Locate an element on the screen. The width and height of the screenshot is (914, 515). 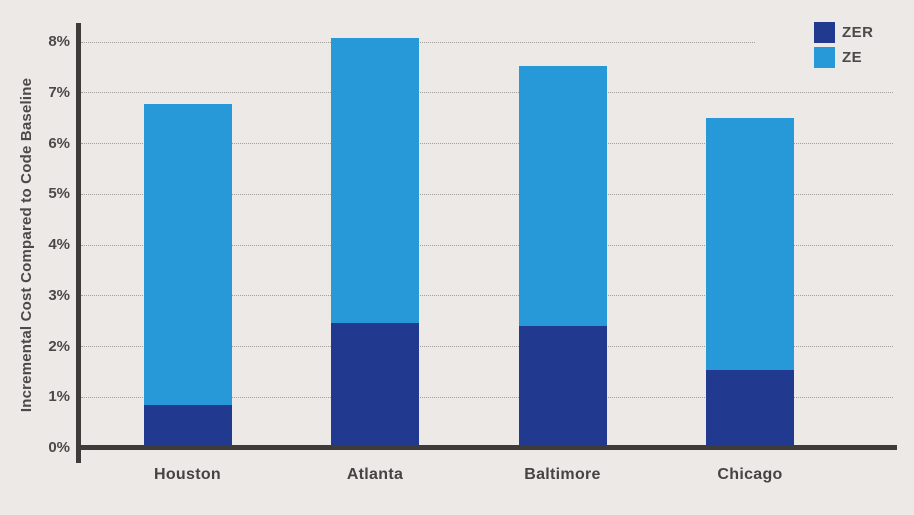
bar-segment-ze-atlanta is located at coordinates (375, 180).